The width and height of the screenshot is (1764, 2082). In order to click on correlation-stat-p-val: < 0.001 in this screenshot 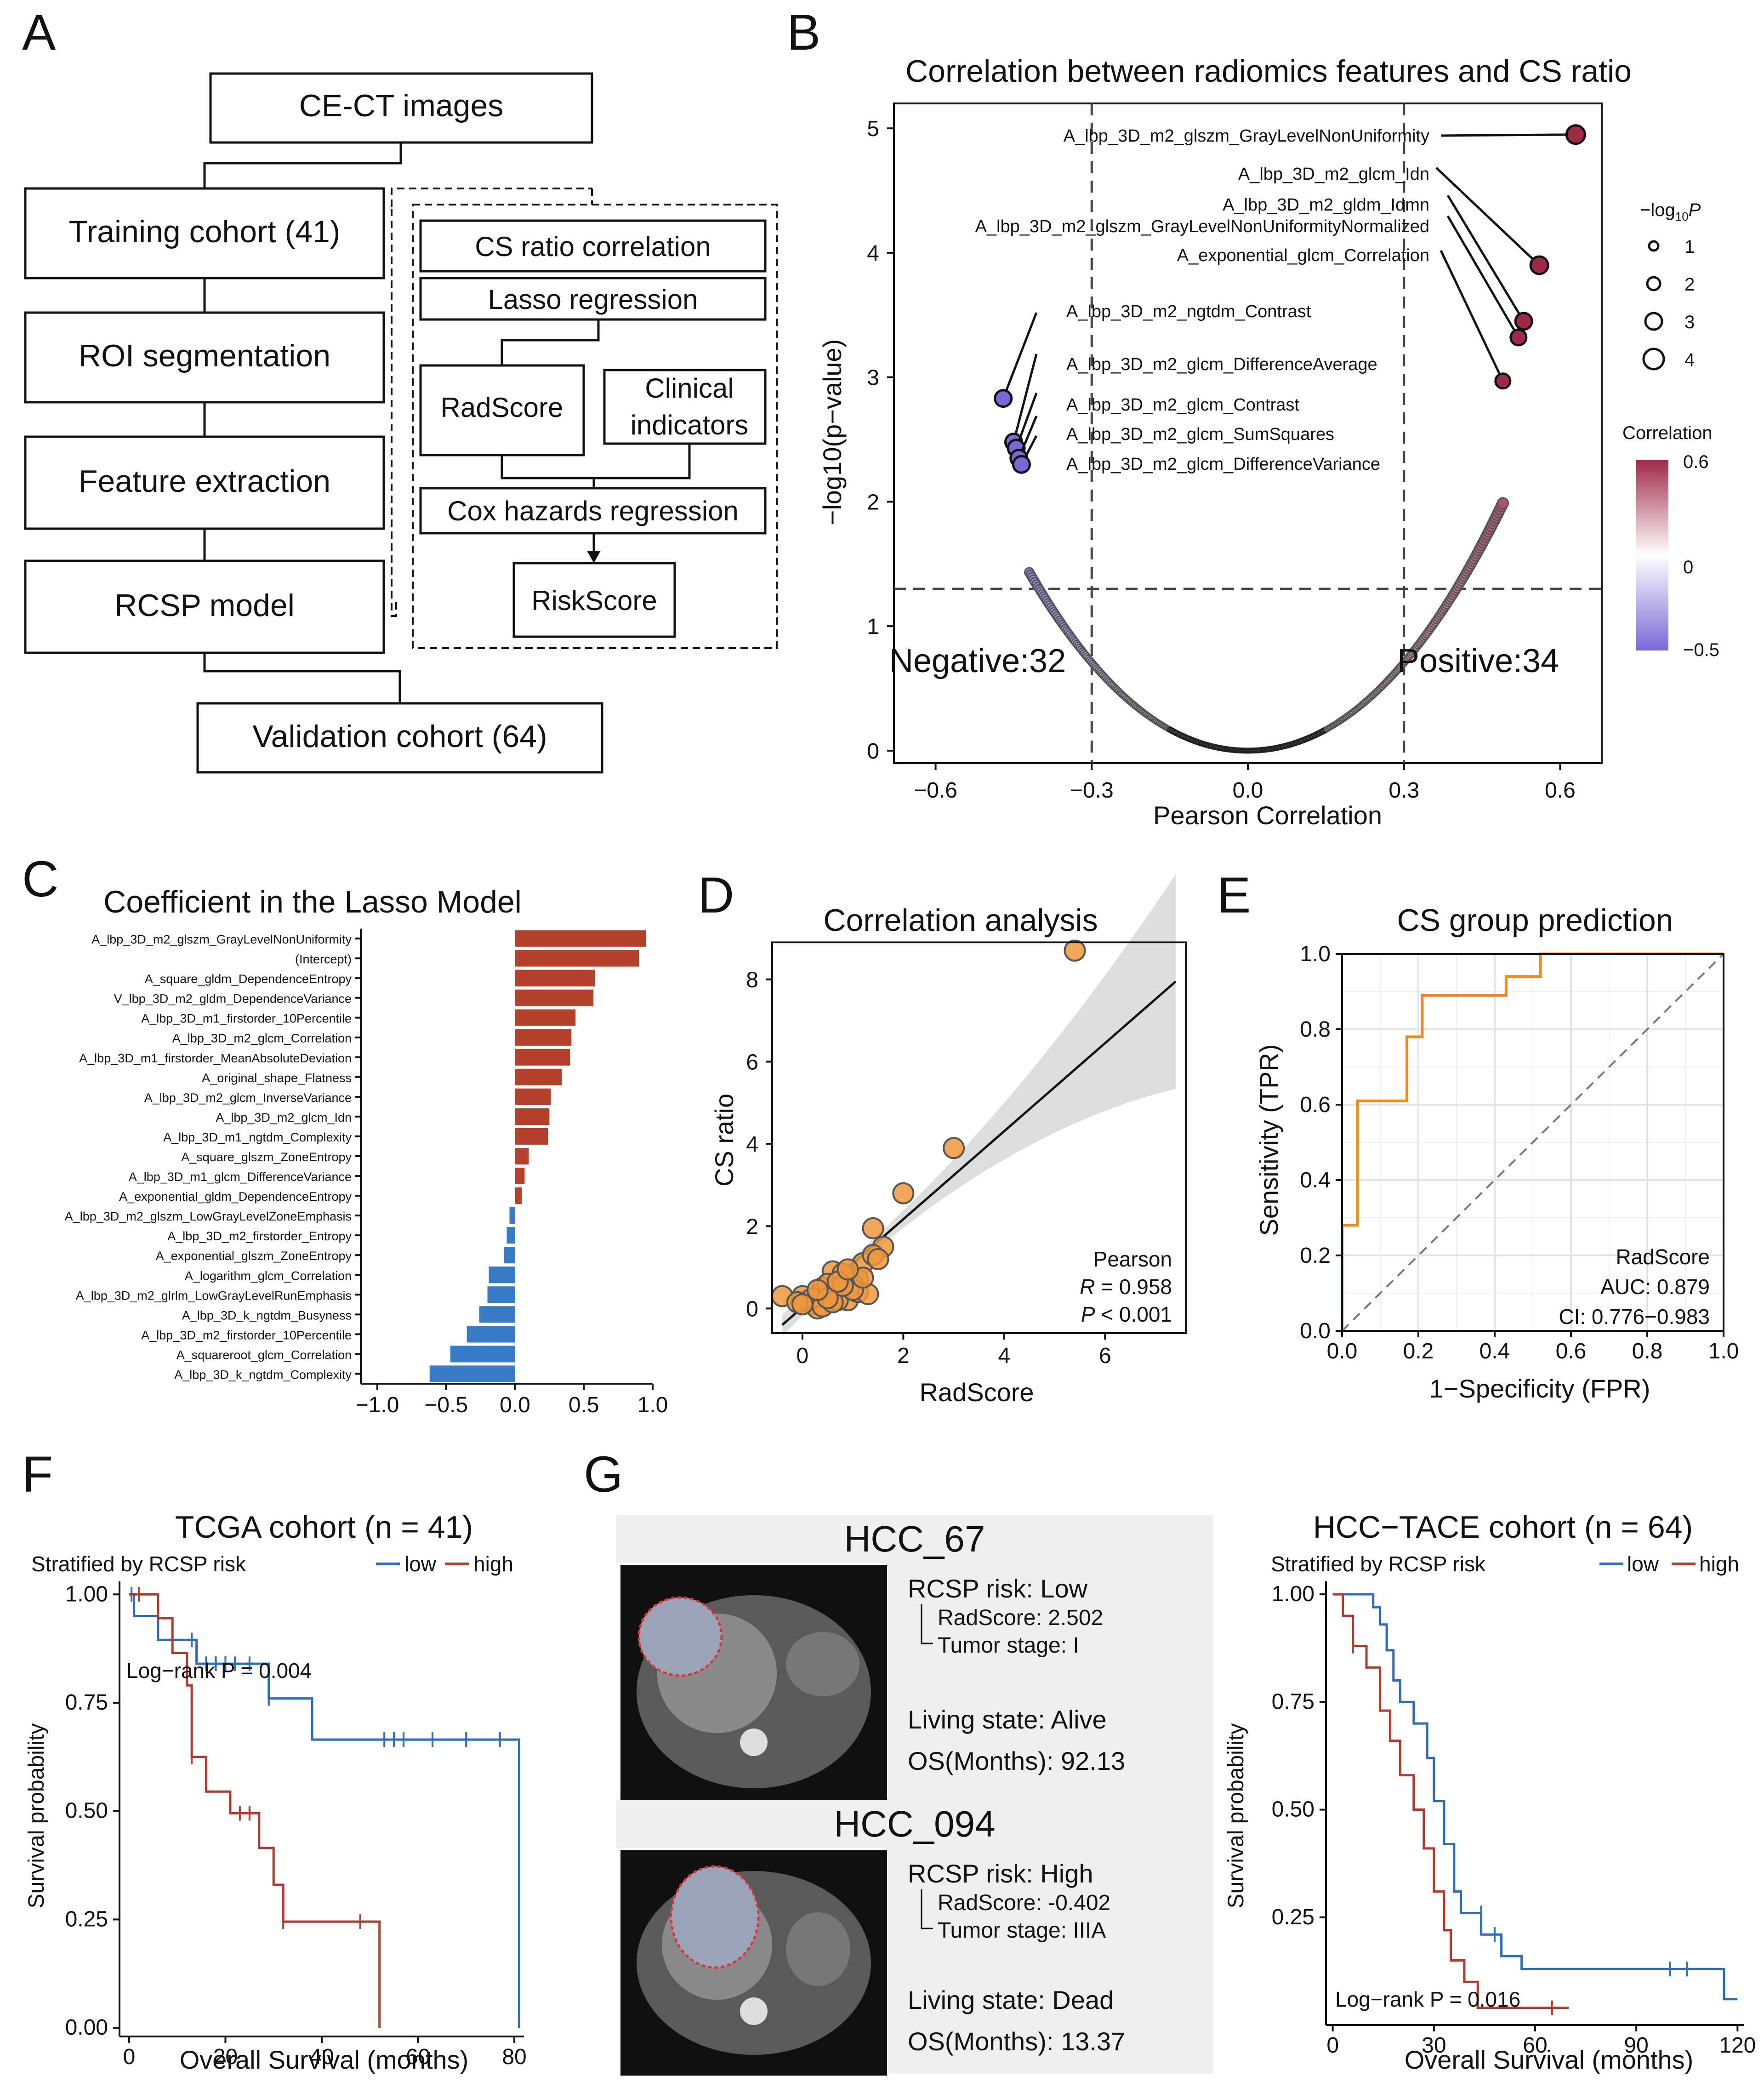, I will do `click(1133, 1314)`.